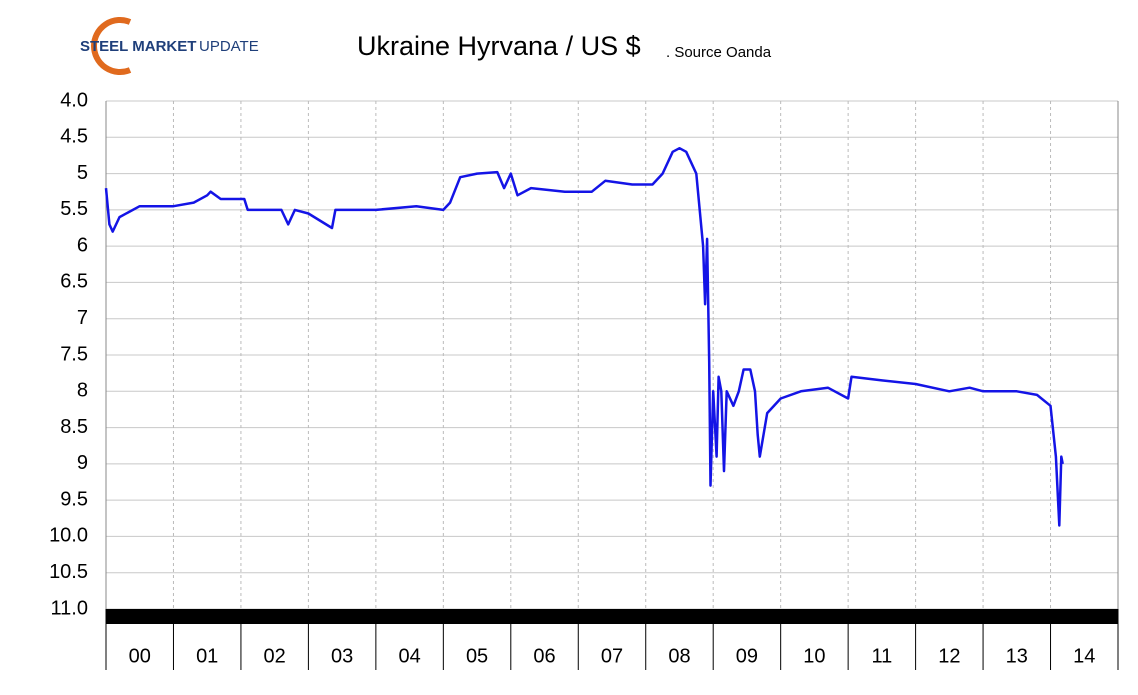 The height and width of the screenshot is (695, 1138). What do you see at coordinates (814, 656) in the screenshot?
I see `x-tick-label: 10` at bounding box center [814, 656].